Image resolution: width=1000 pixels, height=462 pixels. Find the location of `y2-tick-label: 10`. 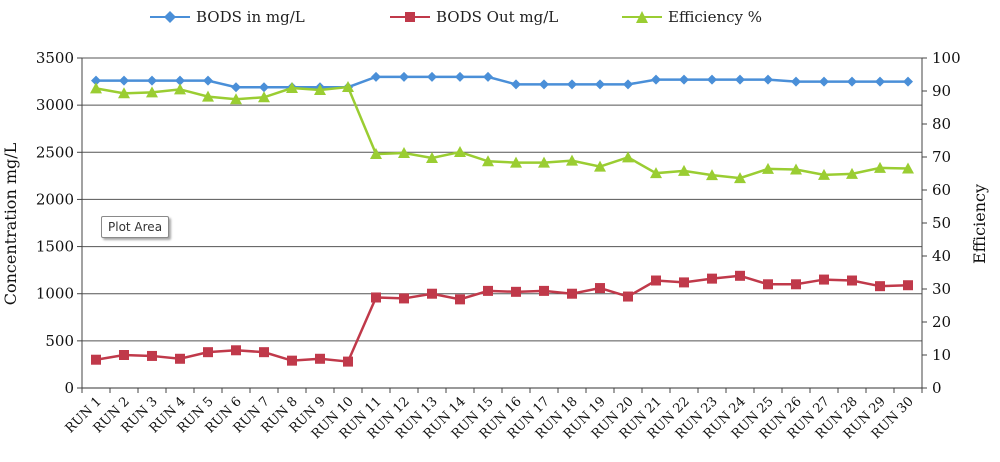

y2-tick-label: 10 is located at coordinates (941, 355).